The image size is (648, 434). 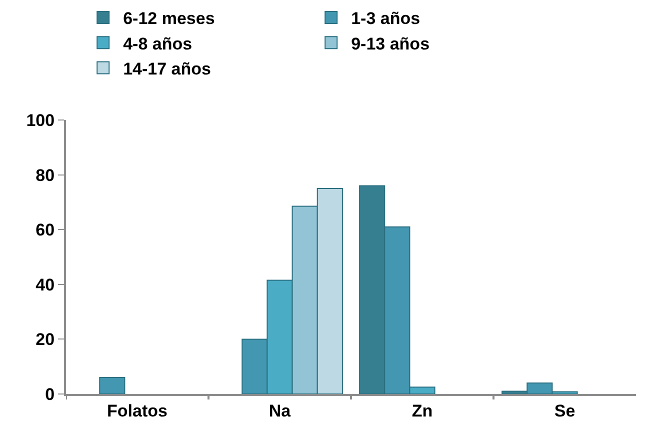 What do you see at coordinates (45, 230) in the screenshot?
I see `y-tick-label: 60` at bounding box center [45, 230].